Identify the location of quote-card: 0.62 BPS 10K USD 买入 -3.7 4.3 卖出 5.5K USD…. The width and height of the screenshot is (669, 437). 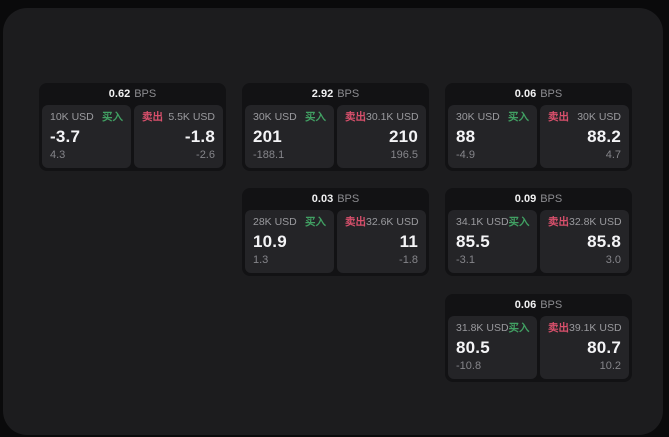
(132, 127).